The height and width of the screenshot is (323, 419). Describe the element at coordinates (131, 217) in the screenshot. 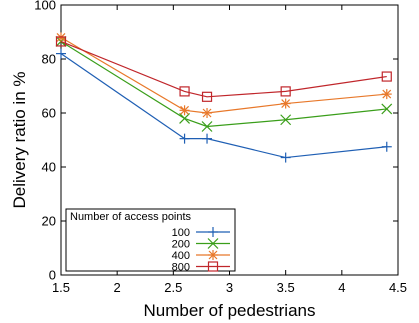

I see `legend-title: Number of access points` at that location.